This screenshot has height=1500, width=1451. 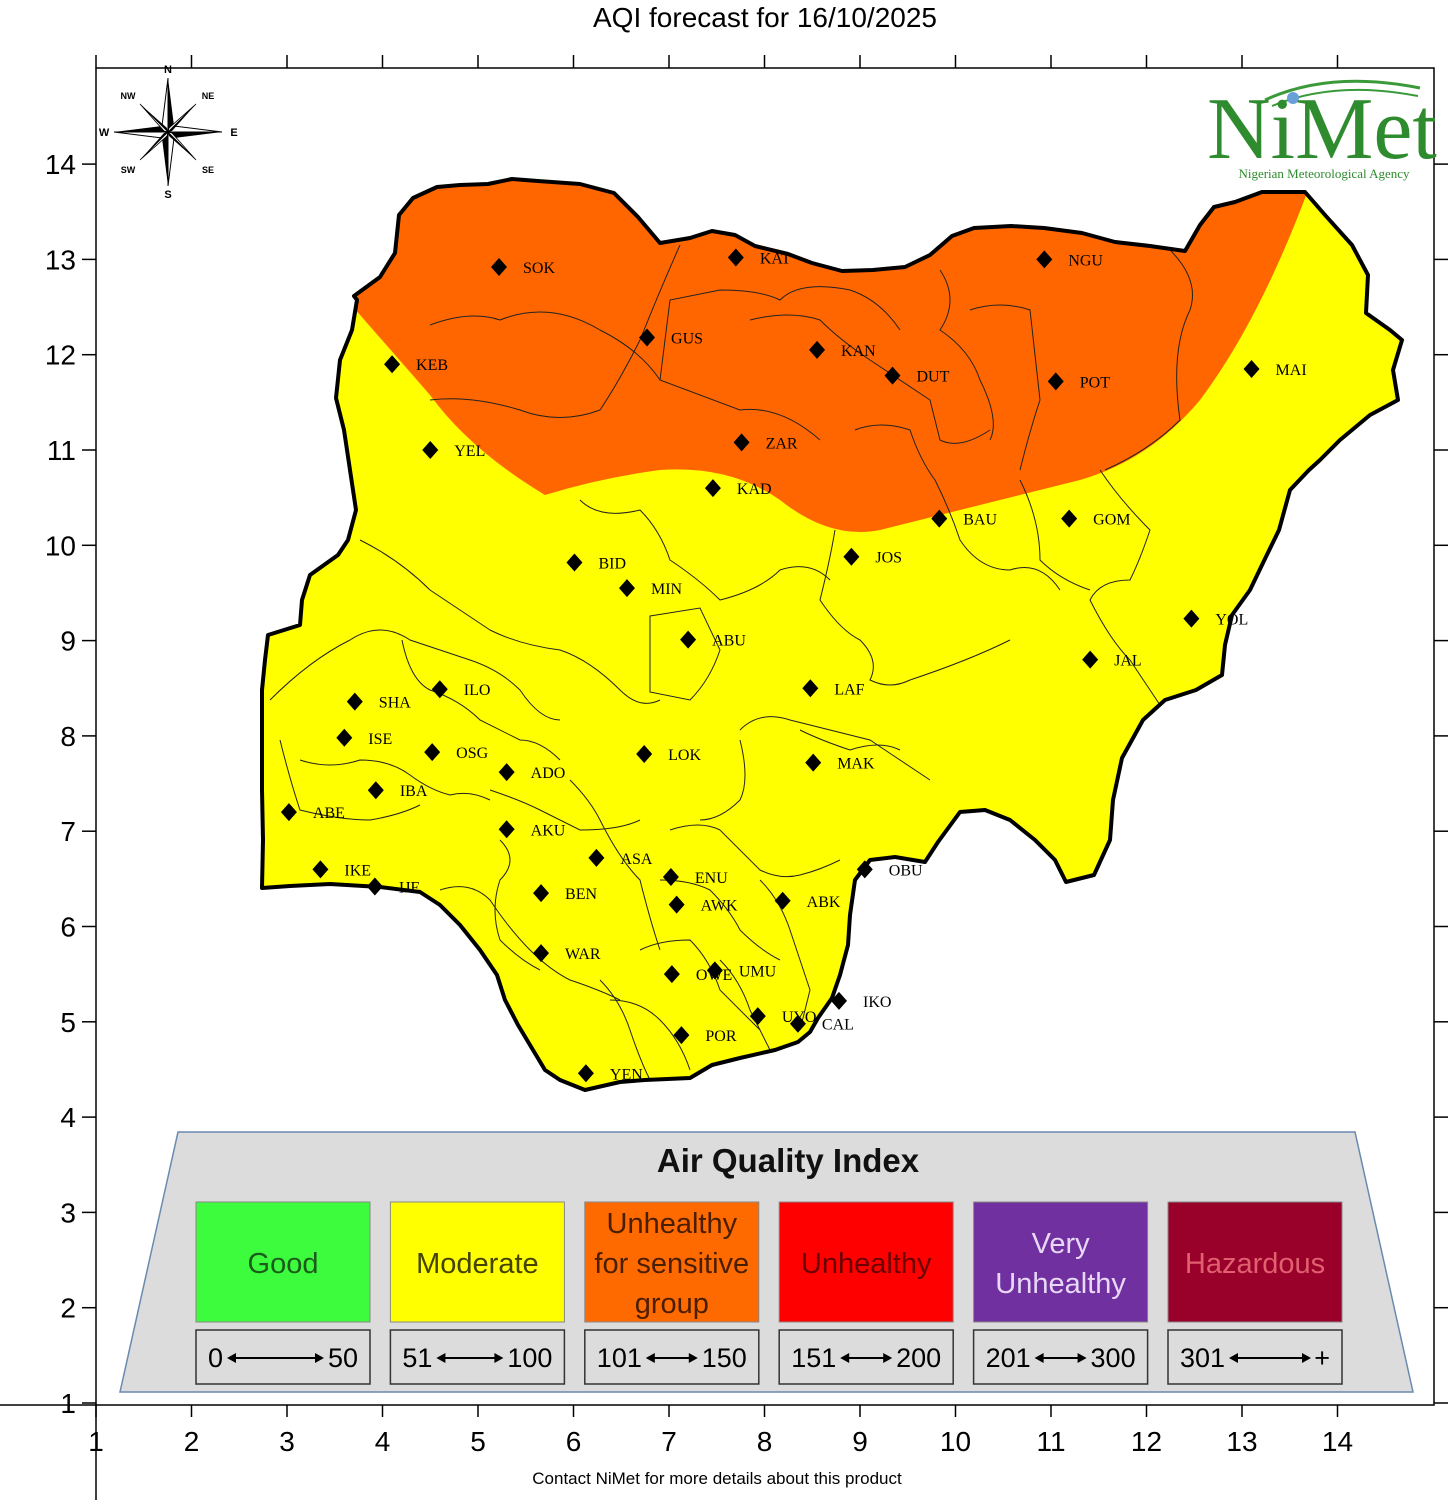 I want to click on station-marker: SOK, so click(x=523, y=267).